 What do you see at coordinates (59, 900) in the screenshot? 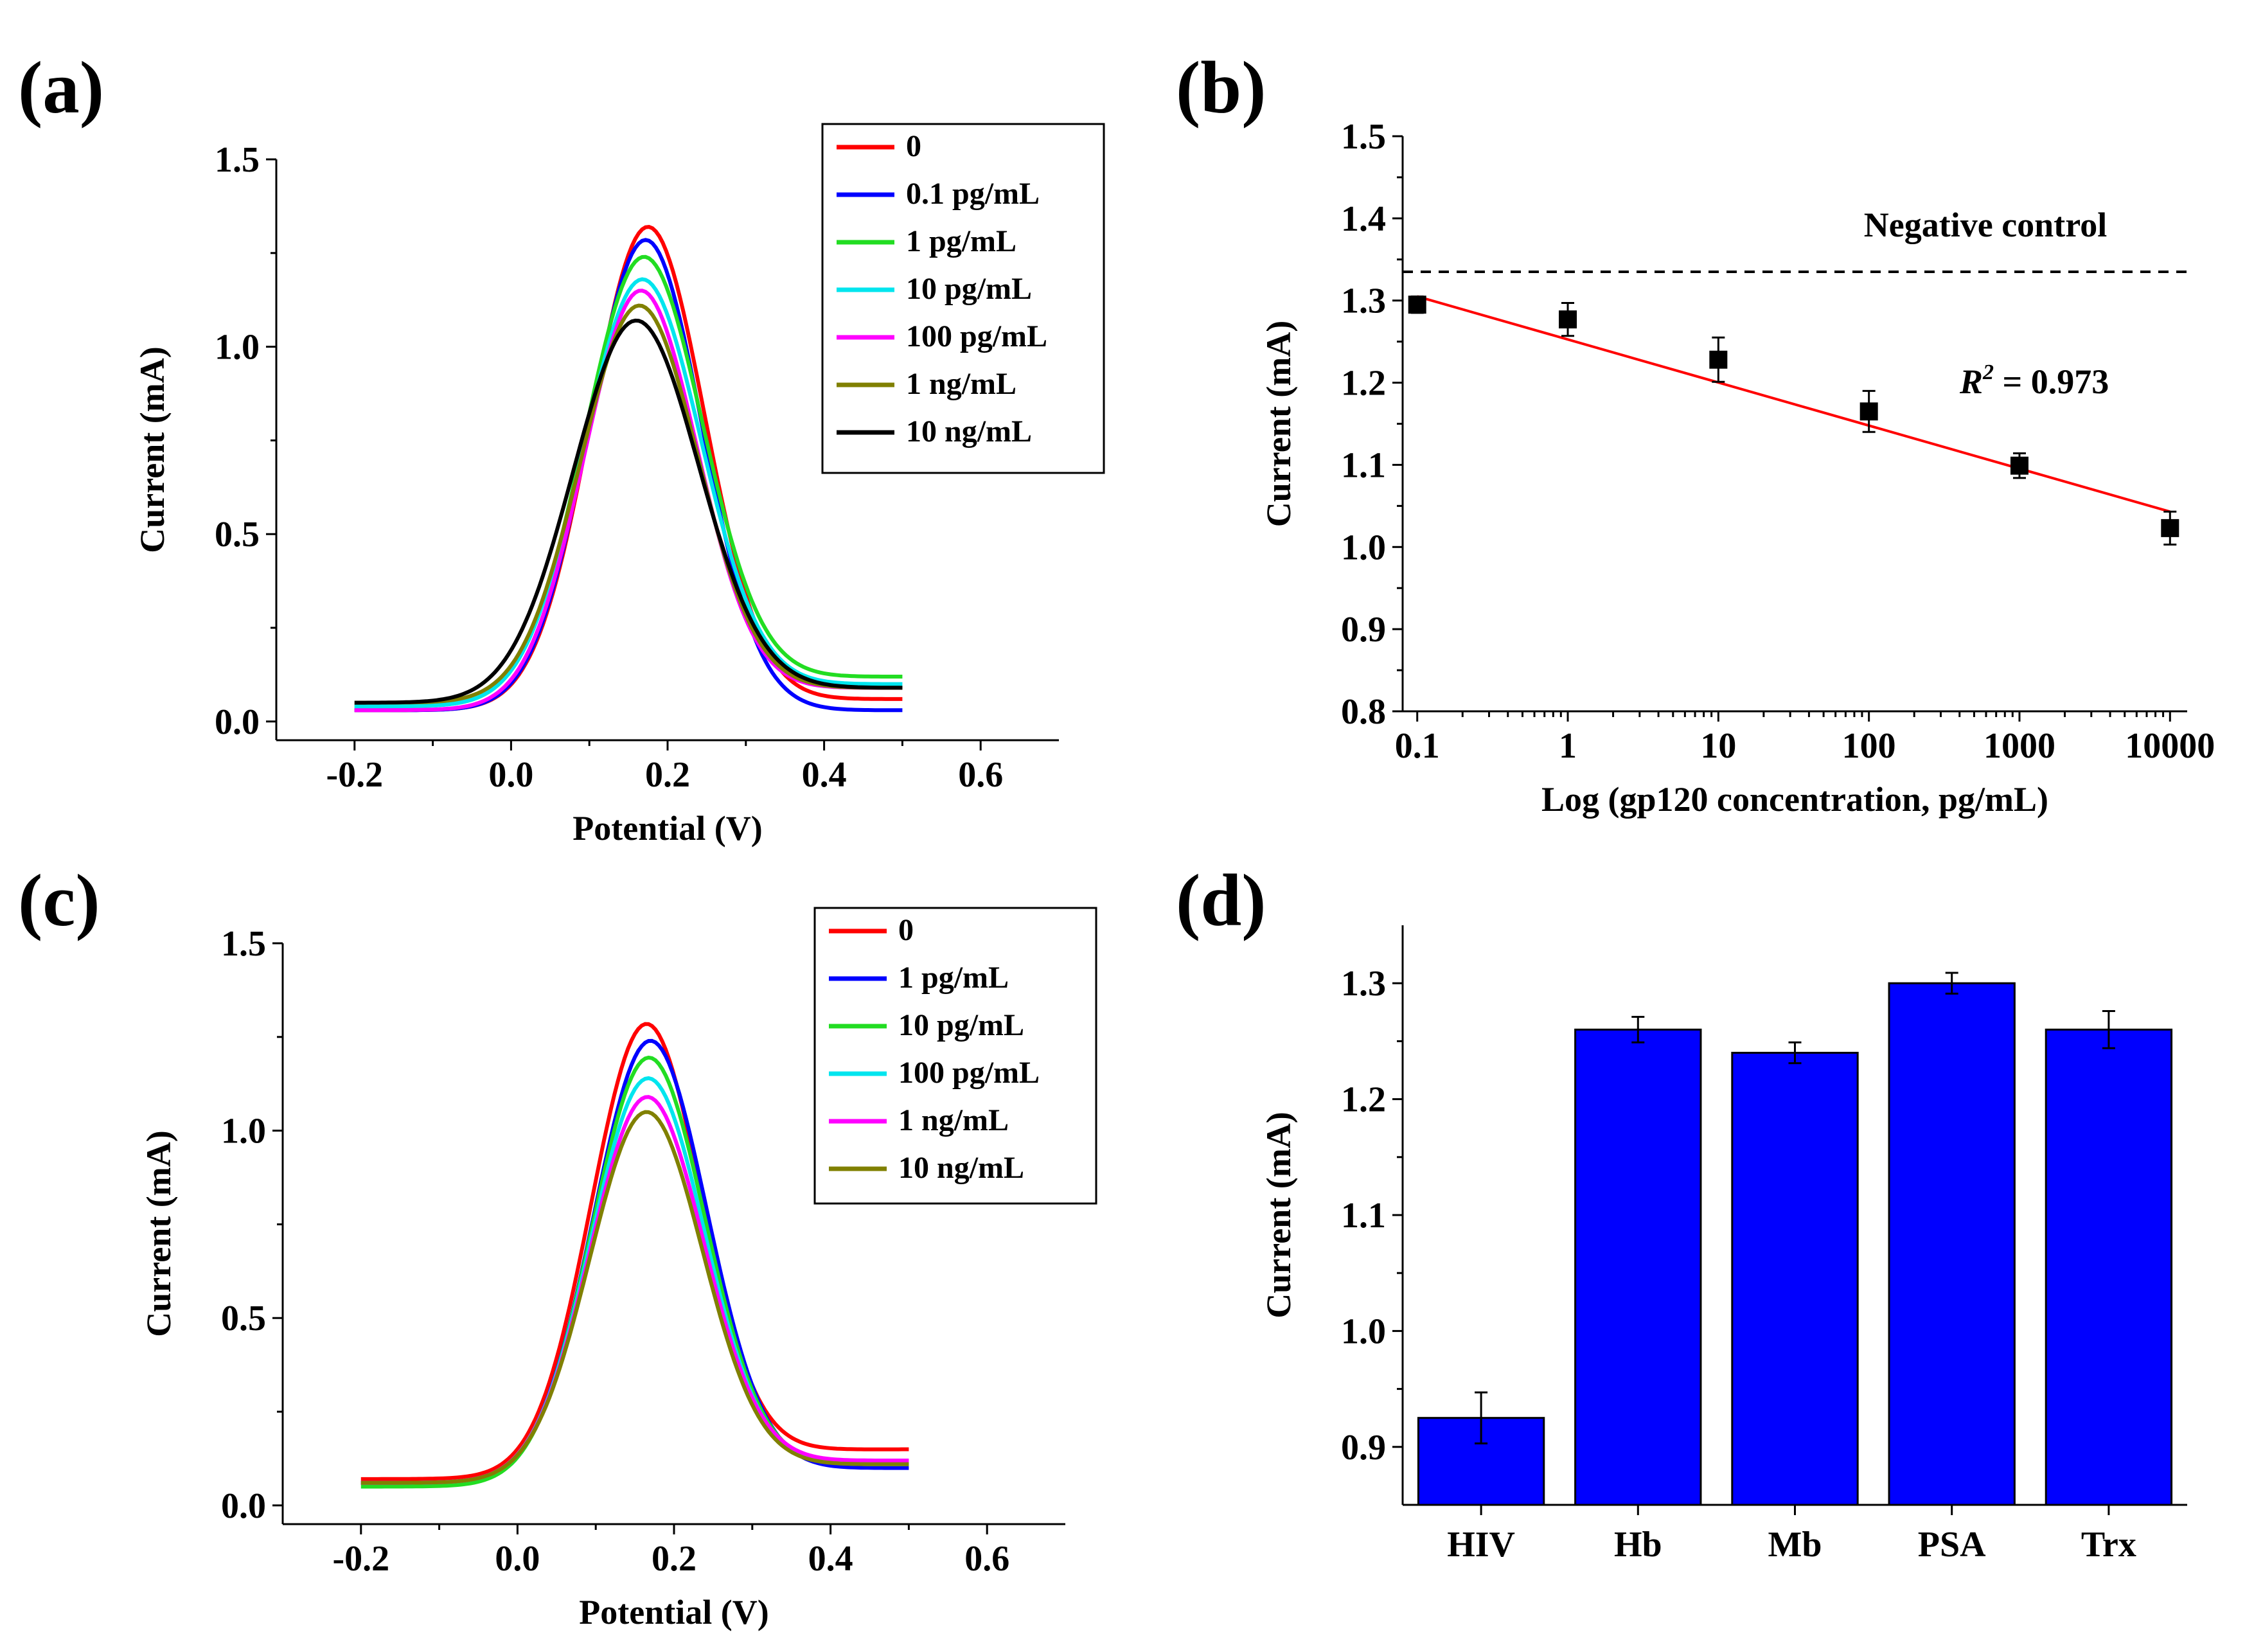
I see `panel-label-c: (c)` at bounding box center [59, 900].